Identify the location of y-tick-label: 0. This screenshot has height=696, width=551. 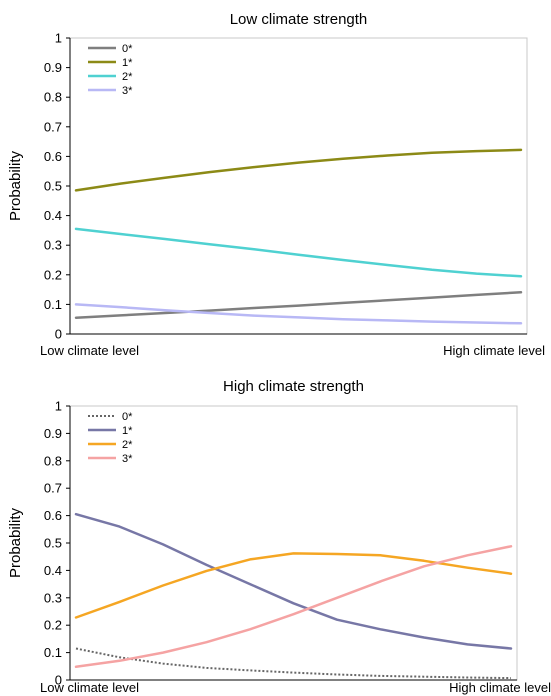
(58, 334).